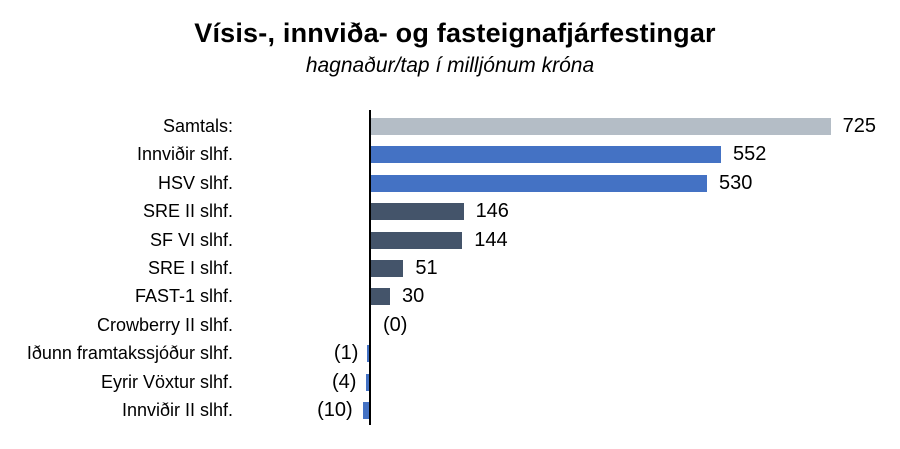 This screenshot has width=900, height=449. Describe the element at coordinates (191, 239) in the screenshot. I see `category-label: SF VI slhf.` at that location.